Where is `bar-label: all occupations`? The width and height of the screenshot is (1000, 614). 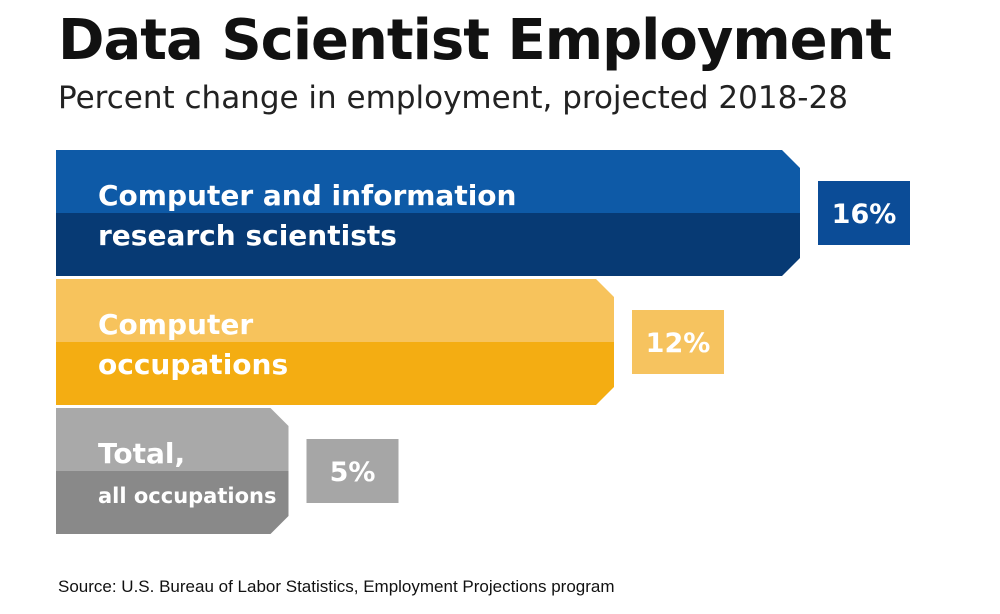
bar-label: all occupations is located at coordinates (187, 496).